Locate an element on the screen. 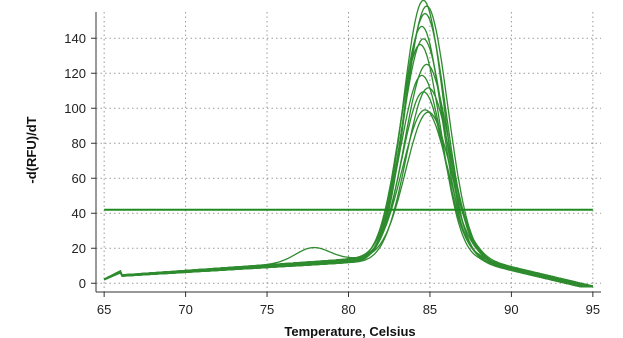  x-tick-label: 95 is located at coordinates (593, 309).